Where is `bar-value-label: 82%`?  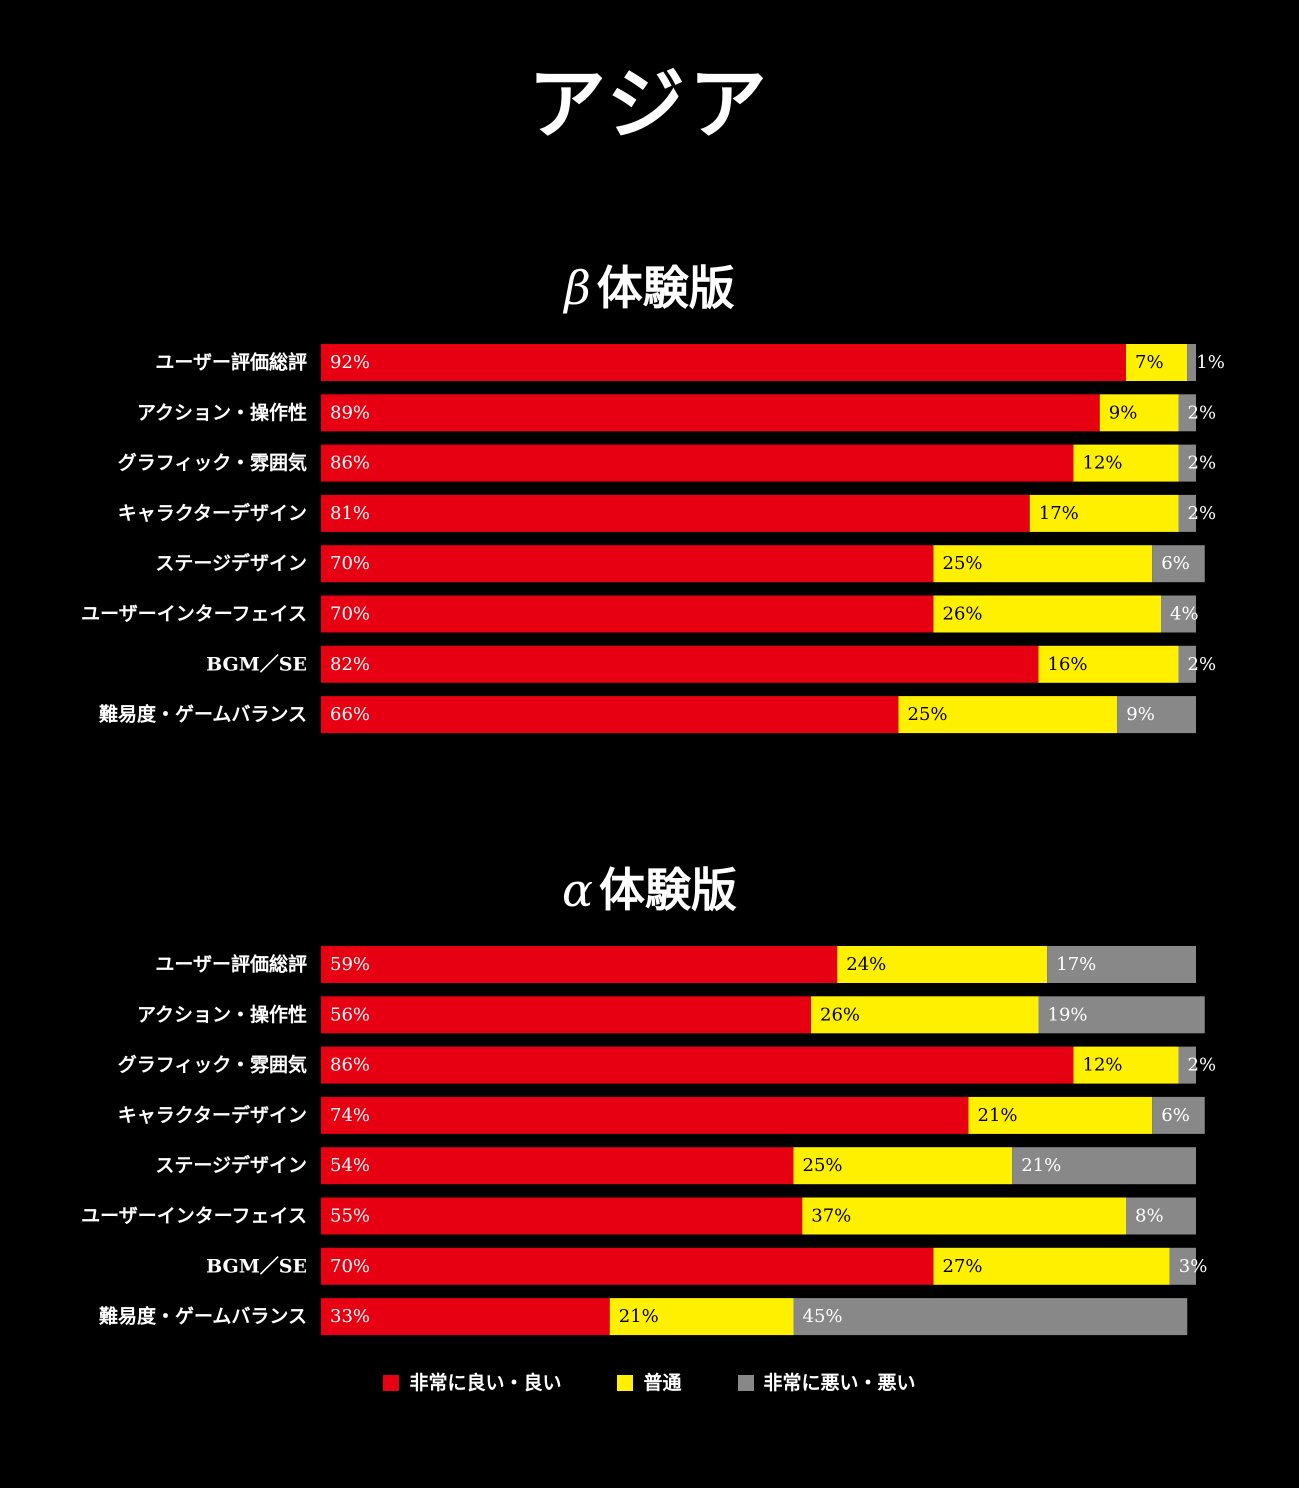 bar-value-label: 82% is located at coordinates (350, 664).